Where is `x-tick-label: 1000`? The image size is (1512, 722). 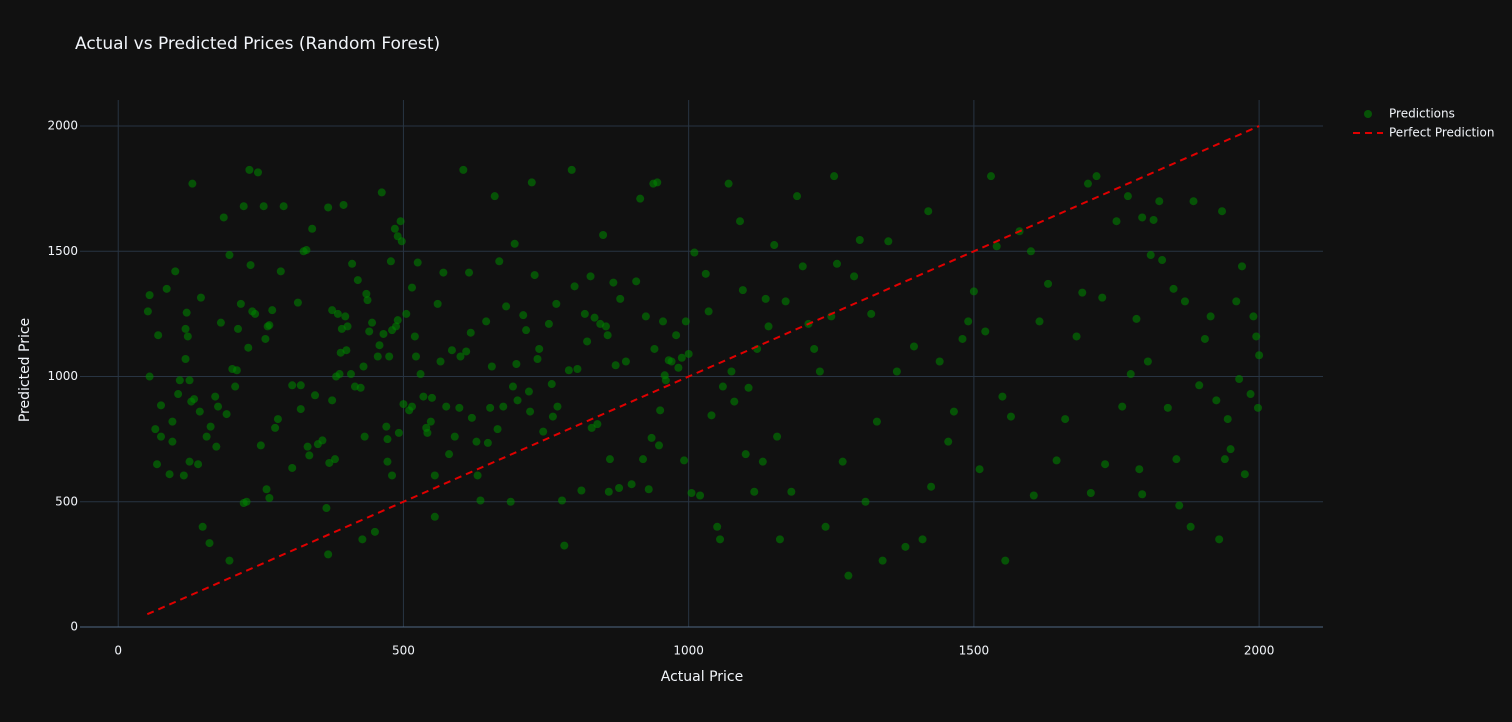
x-tick-label: 1000 is located at coordinates (688, 651).